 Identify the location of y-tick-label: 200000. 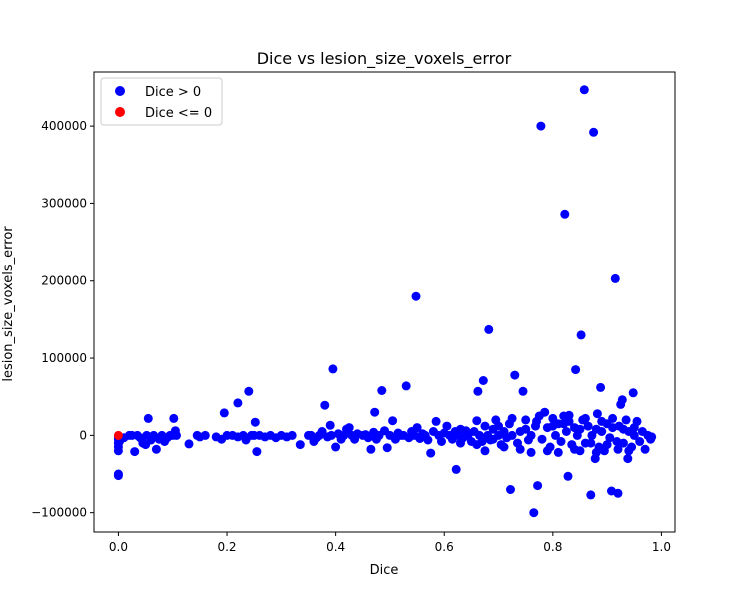
(64, 281).